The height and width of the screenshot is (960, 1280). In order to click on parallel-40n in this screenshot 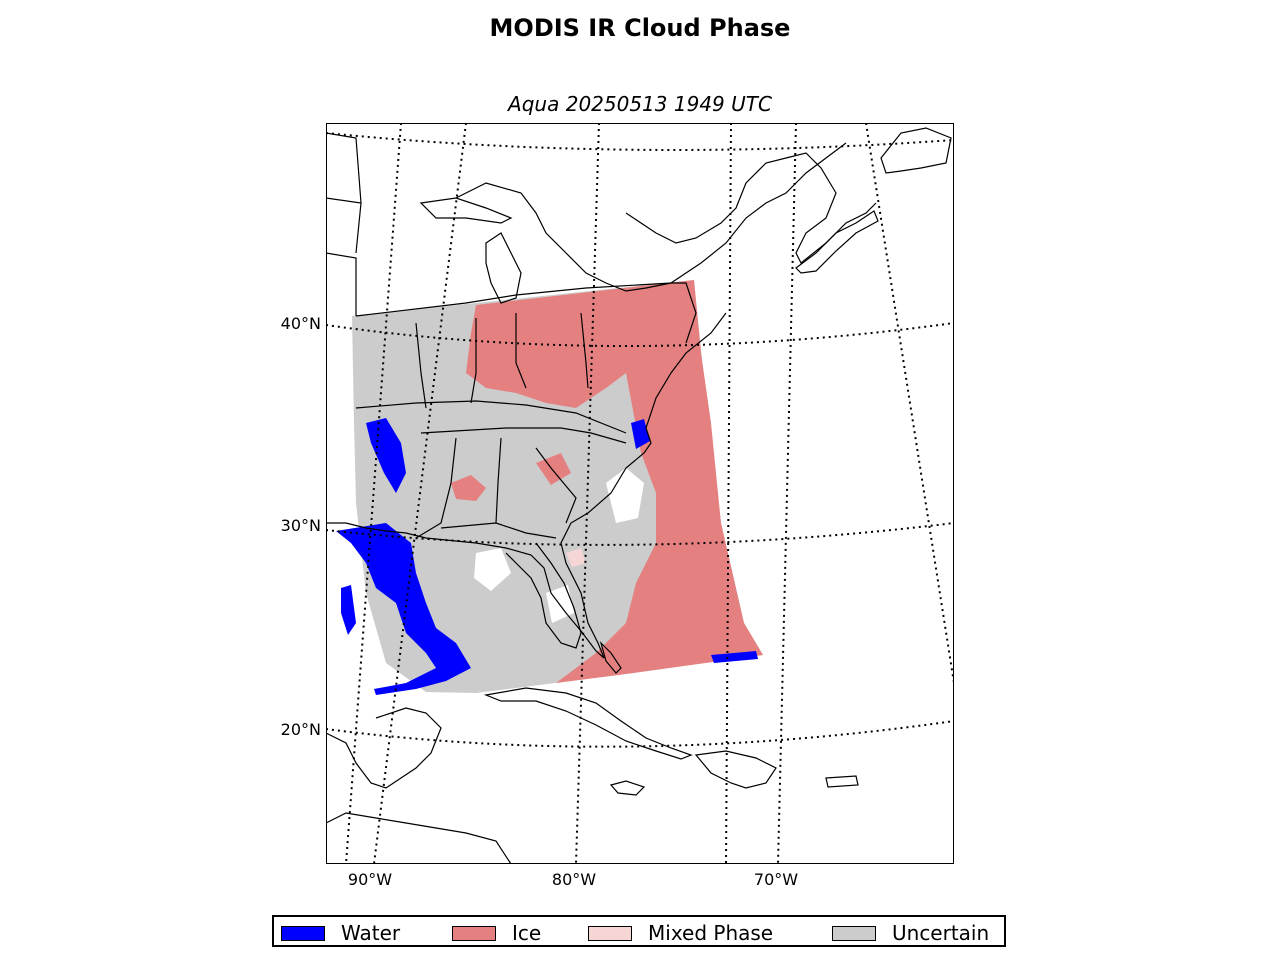, I will do `click(640, 334)`.